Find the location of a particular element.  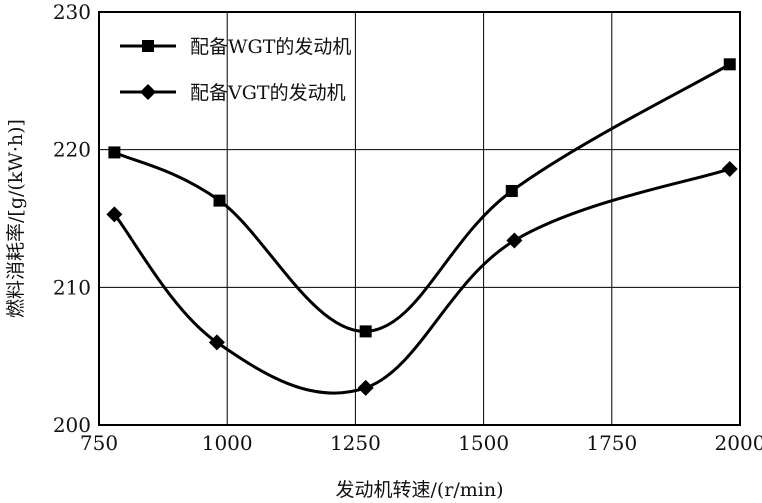

legend-item: 配备VGT的发动机 is located at coordinates (233, 93).